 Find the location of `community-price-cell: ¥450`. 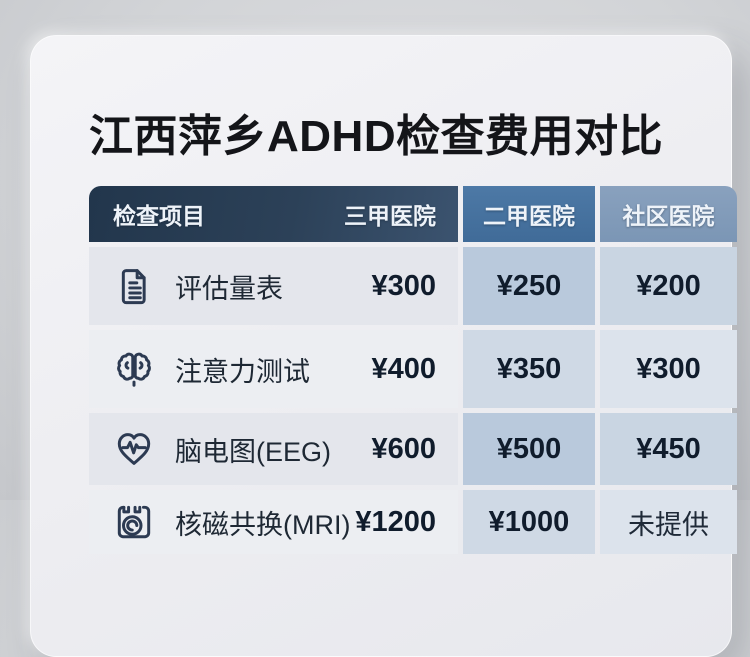

community-price-cell: ¥450 is located at coordinates (668, 449).